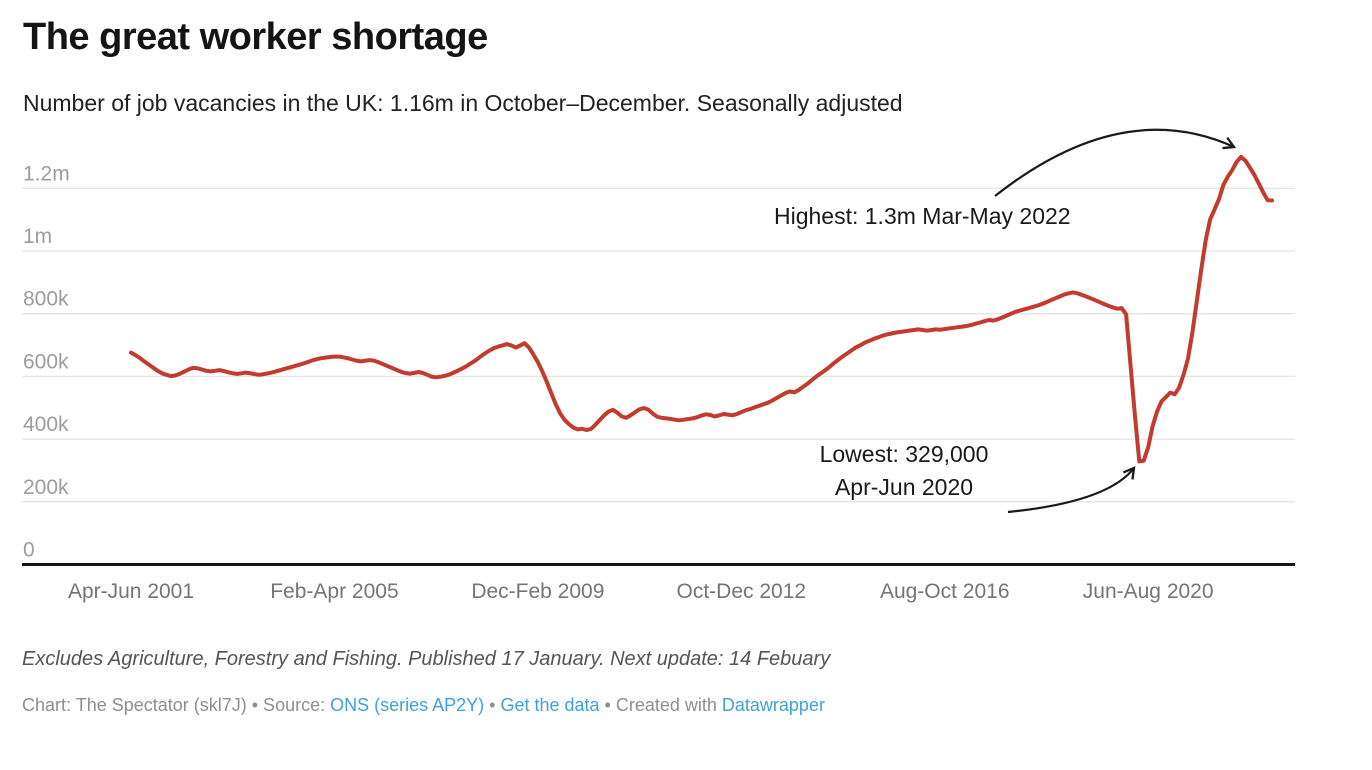 The width and height of the screenshot is (1372, 770). I want to click on y-tick-label: 600k, so click(46, 361).